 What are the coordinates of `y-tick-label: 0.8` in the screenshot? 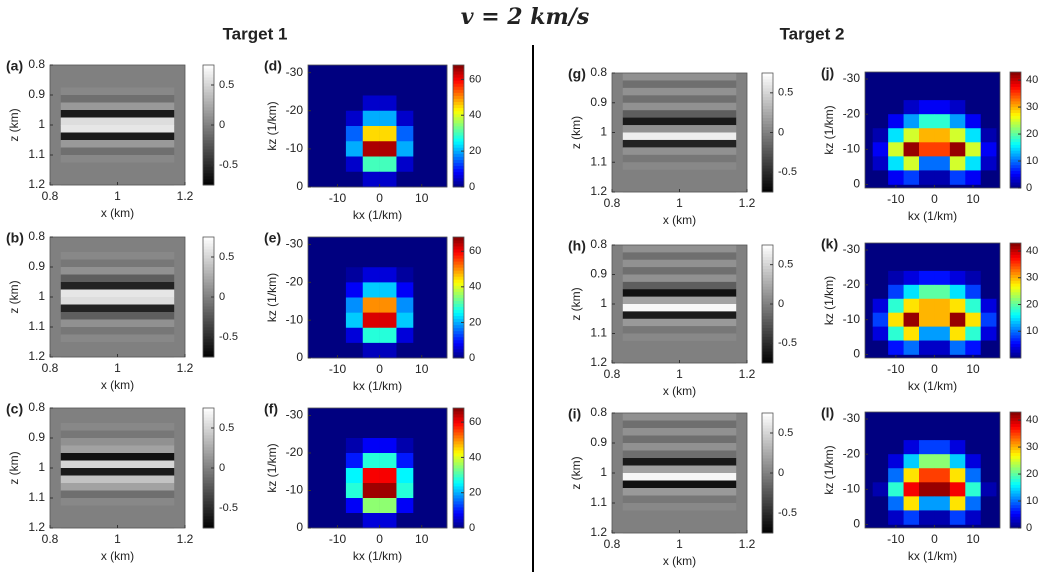 It's located at (36, 64).